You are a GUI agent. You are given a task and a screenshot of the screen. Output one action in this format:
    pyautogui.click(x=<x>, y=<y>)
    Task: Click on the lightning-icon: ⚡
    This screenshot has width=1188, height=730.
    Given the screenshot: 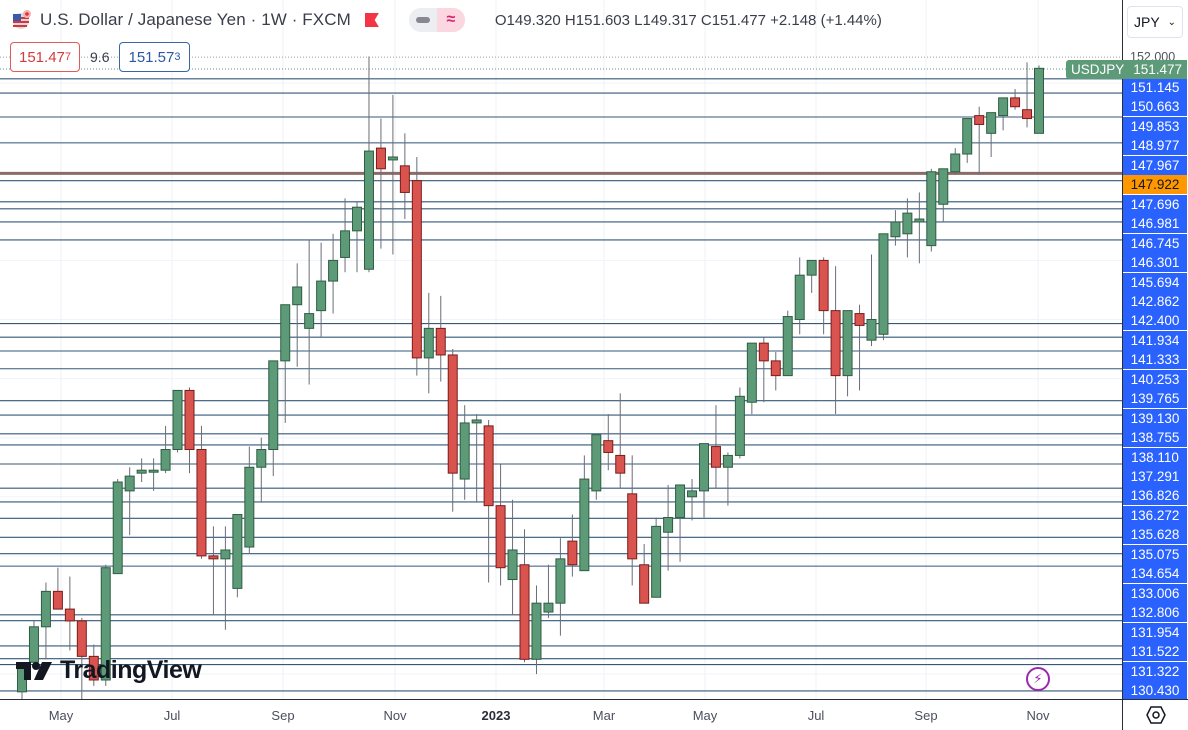 What is the action you would take?
    pyautogui.click(x=1038, y=679)
    